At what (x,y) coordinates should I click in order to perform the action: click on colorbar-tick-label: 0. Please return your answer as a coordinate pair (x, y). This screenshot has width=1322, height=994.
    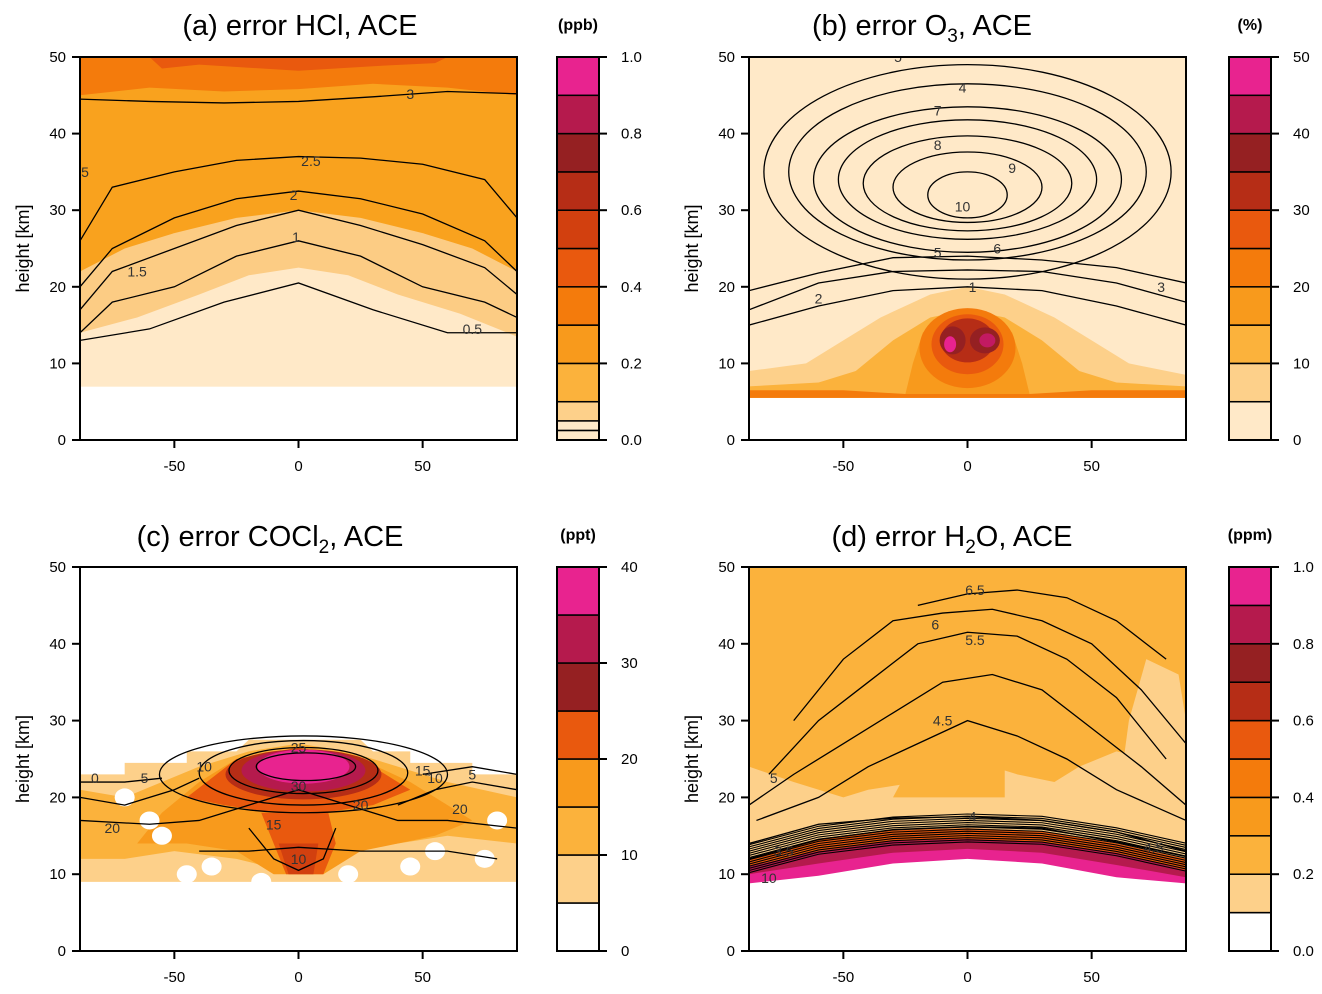
    Looking at the image, I should click on (1297, 440).